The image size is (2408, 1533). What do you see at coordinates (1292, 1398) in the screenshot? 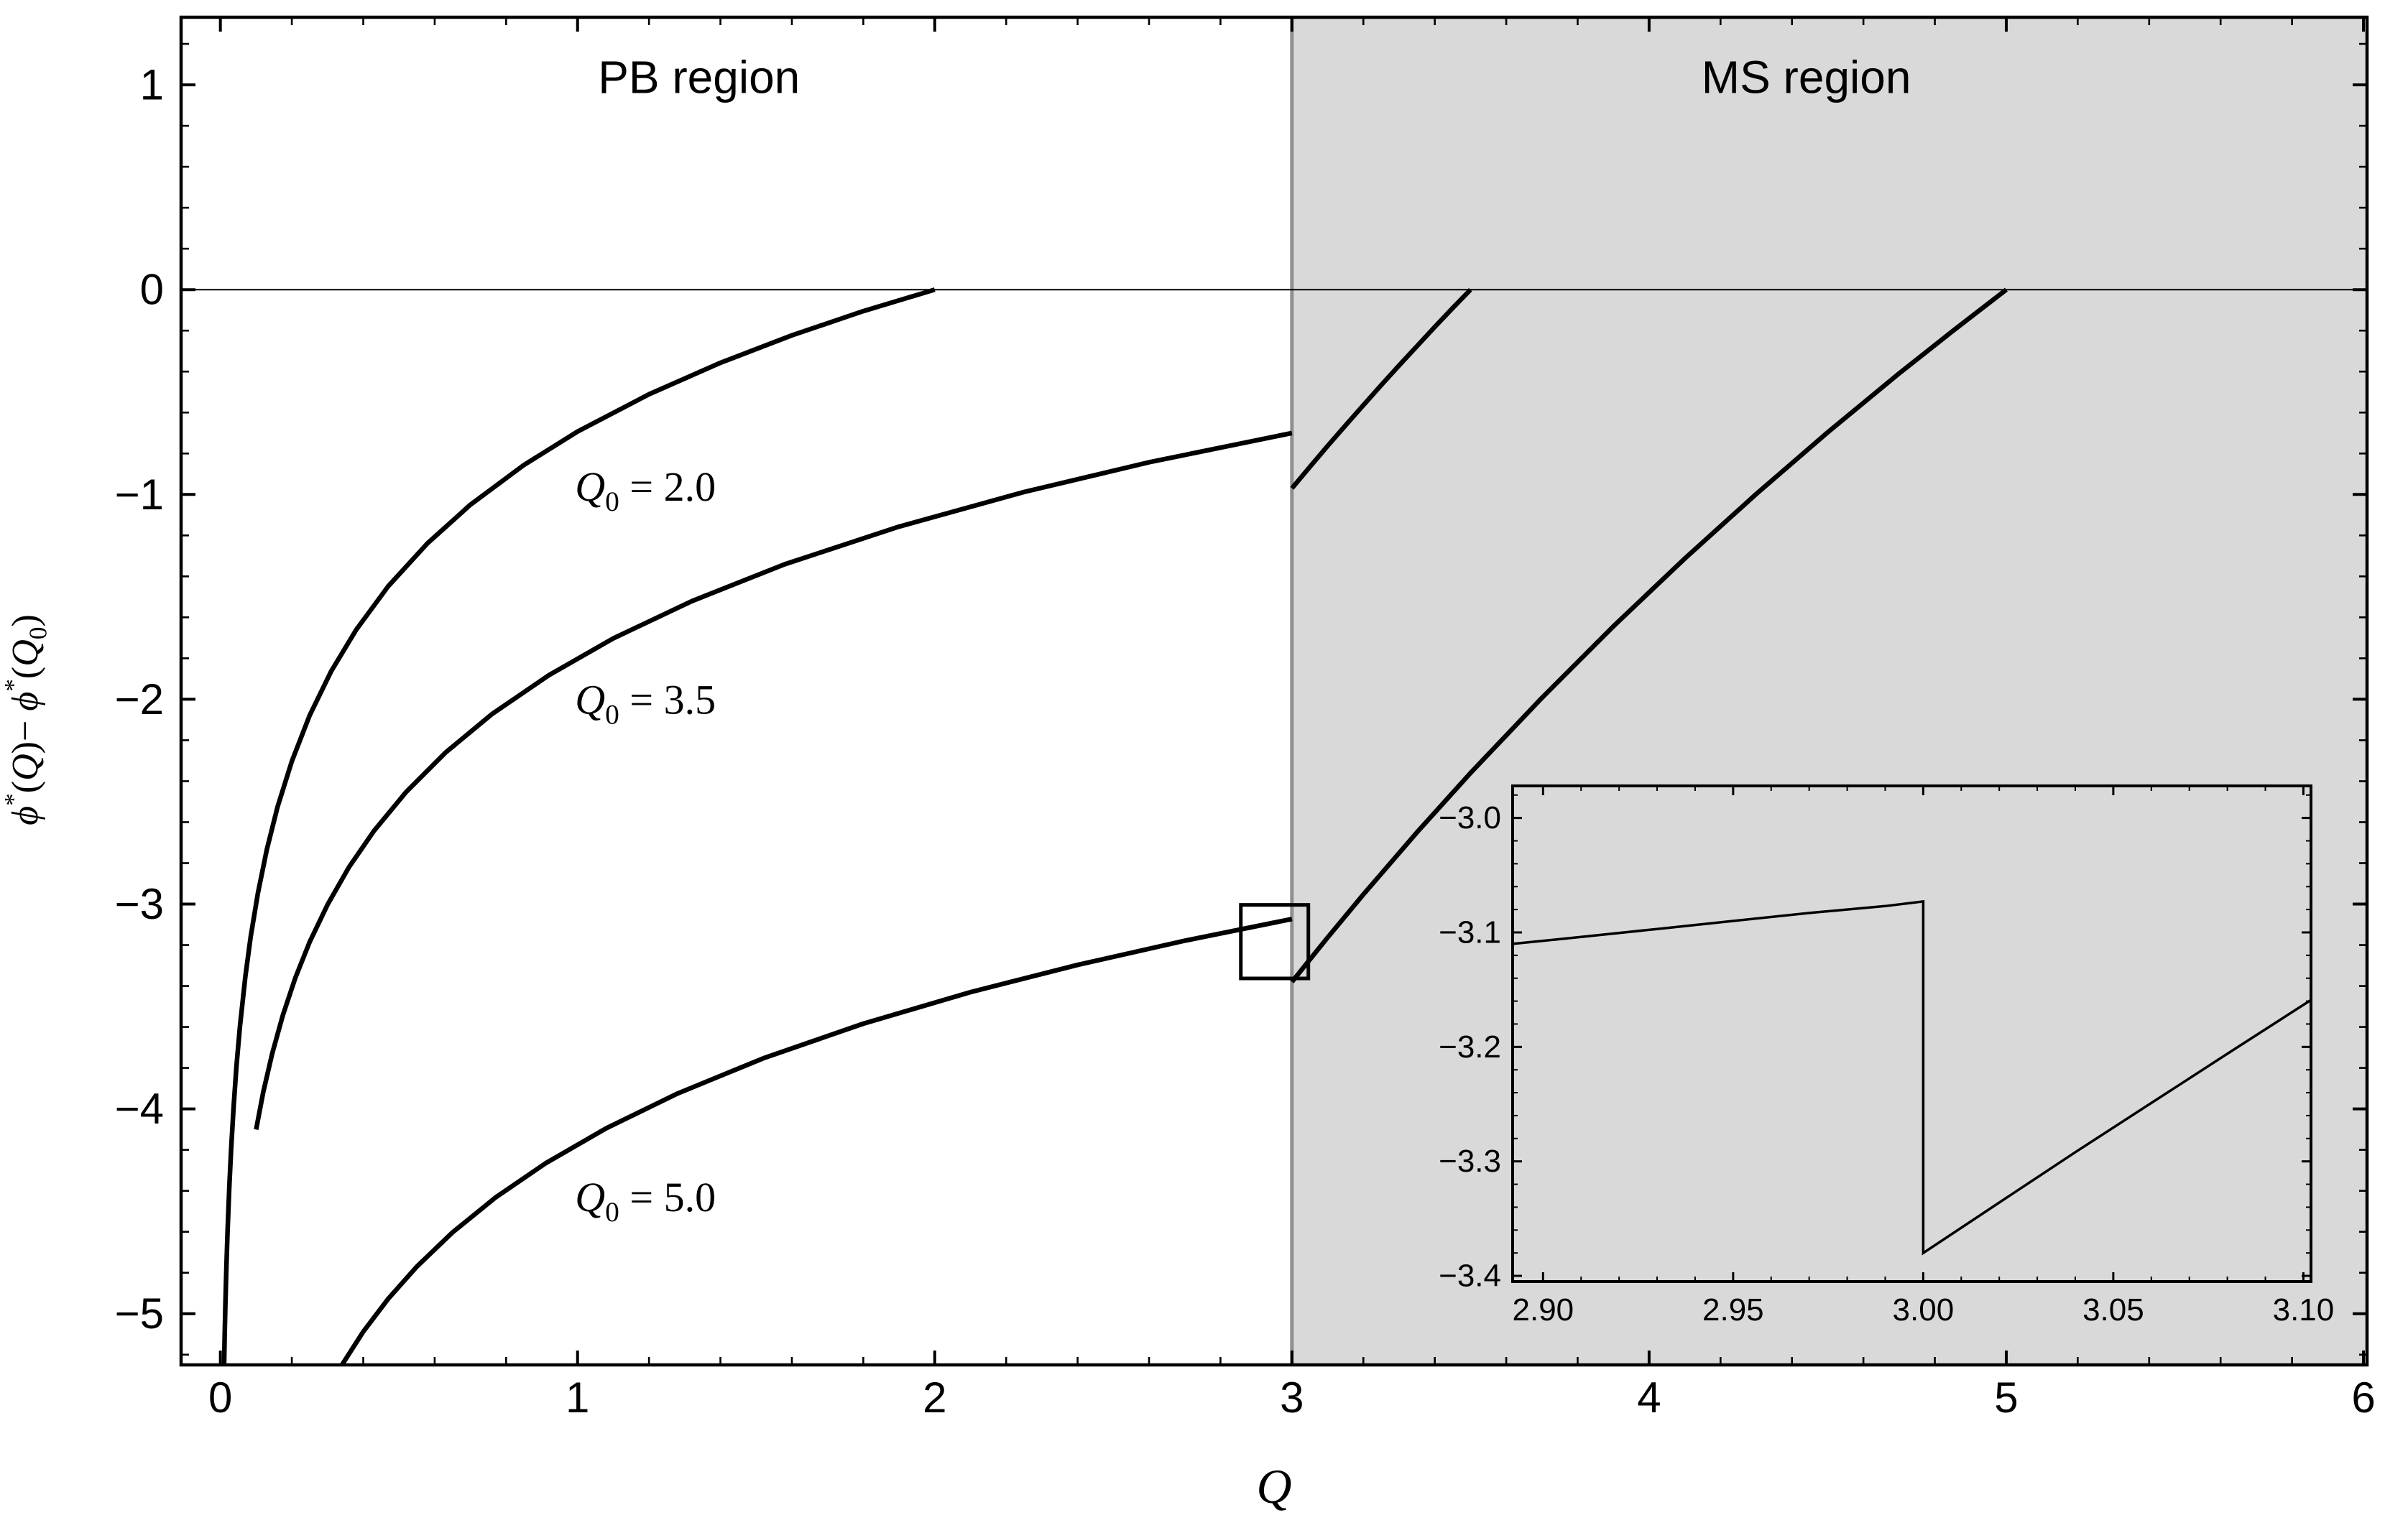
I see `main-x-tick-label: 3` at bounding box center [1292, 1398].